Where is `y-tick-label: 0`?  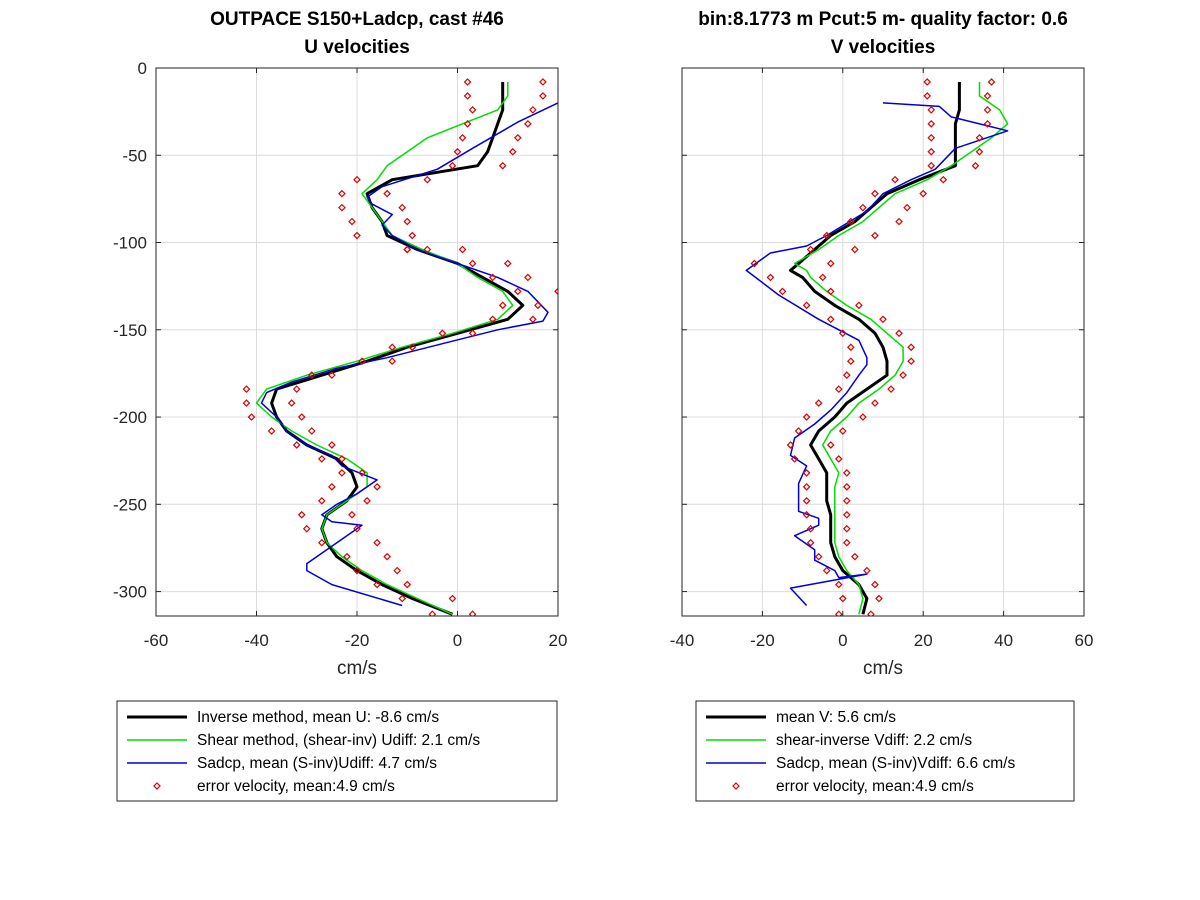 y-tick-label: 0 is located at coordinates (142, 68).